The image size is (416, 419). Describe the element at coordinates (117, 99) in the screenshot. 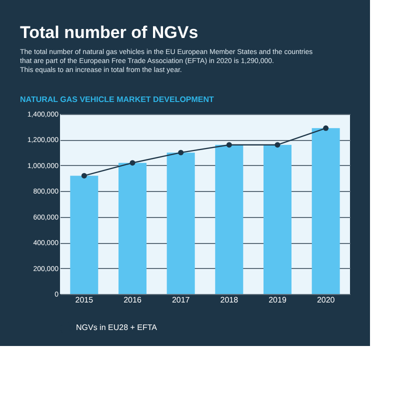

I see `text: NATURAL GAS VEHICLE MARKET DEVELOPMENT` at that location.